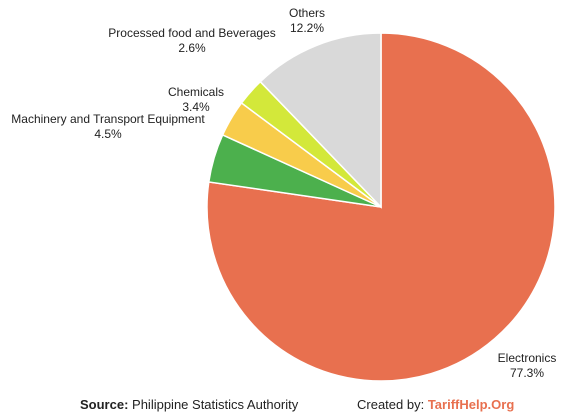 The width and height of the screenshot is (570, 418). I want to click on credit-prefix: Created by:, so click(391, 404).